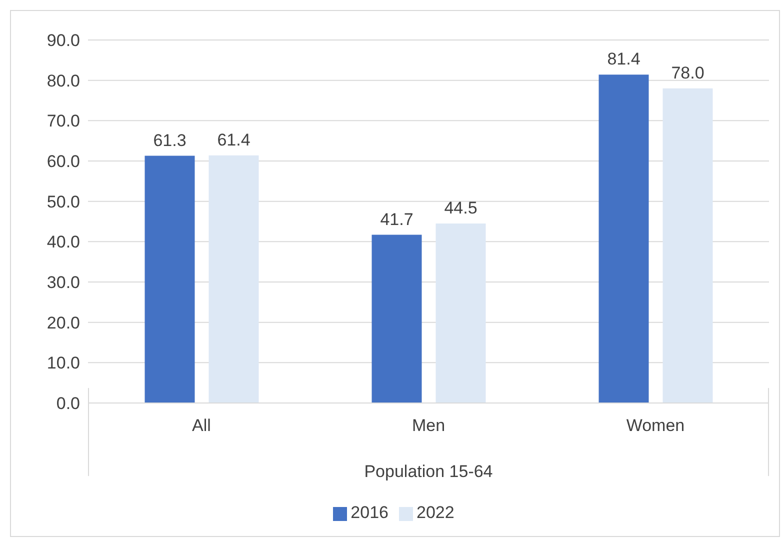 The height and width of the screenshot is (539, 782). What do you see at coordinates (63, 242) in the screenshot?
I see `y-tick-label: 40.0` at bounding box center [63, 242].